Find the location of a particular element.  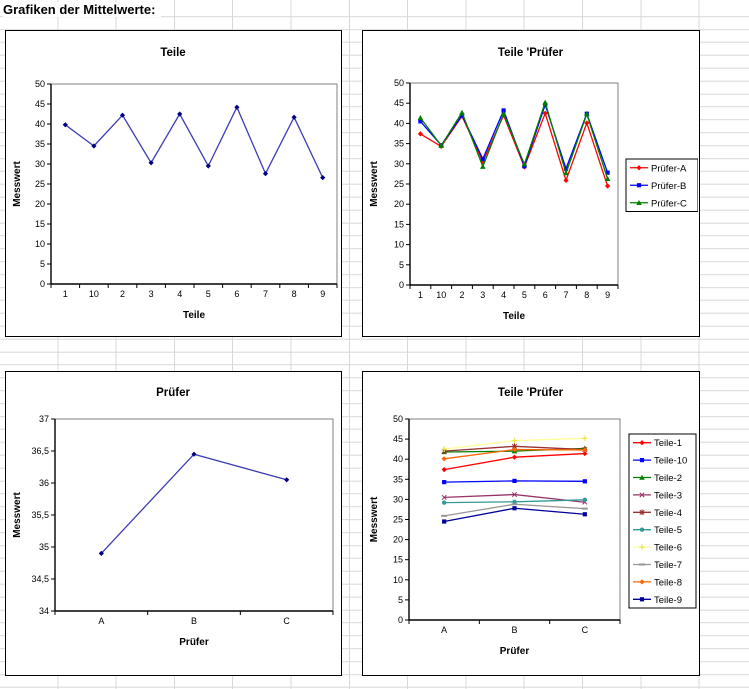

x-axis-title: Teile is located at coordinates (194, 315).